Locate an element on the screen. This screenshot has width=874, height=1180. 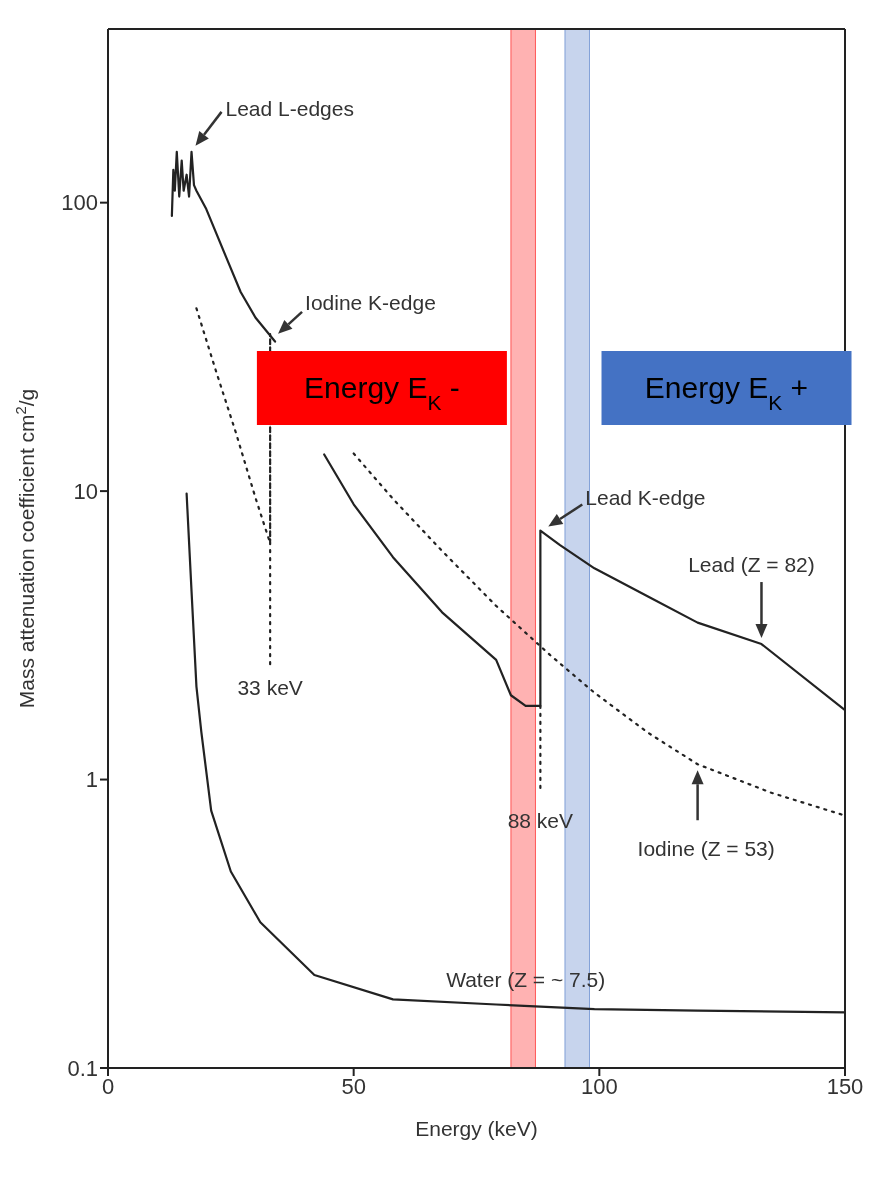
series-label: Lead (Z = 82) is located at coordinates (751, 565).